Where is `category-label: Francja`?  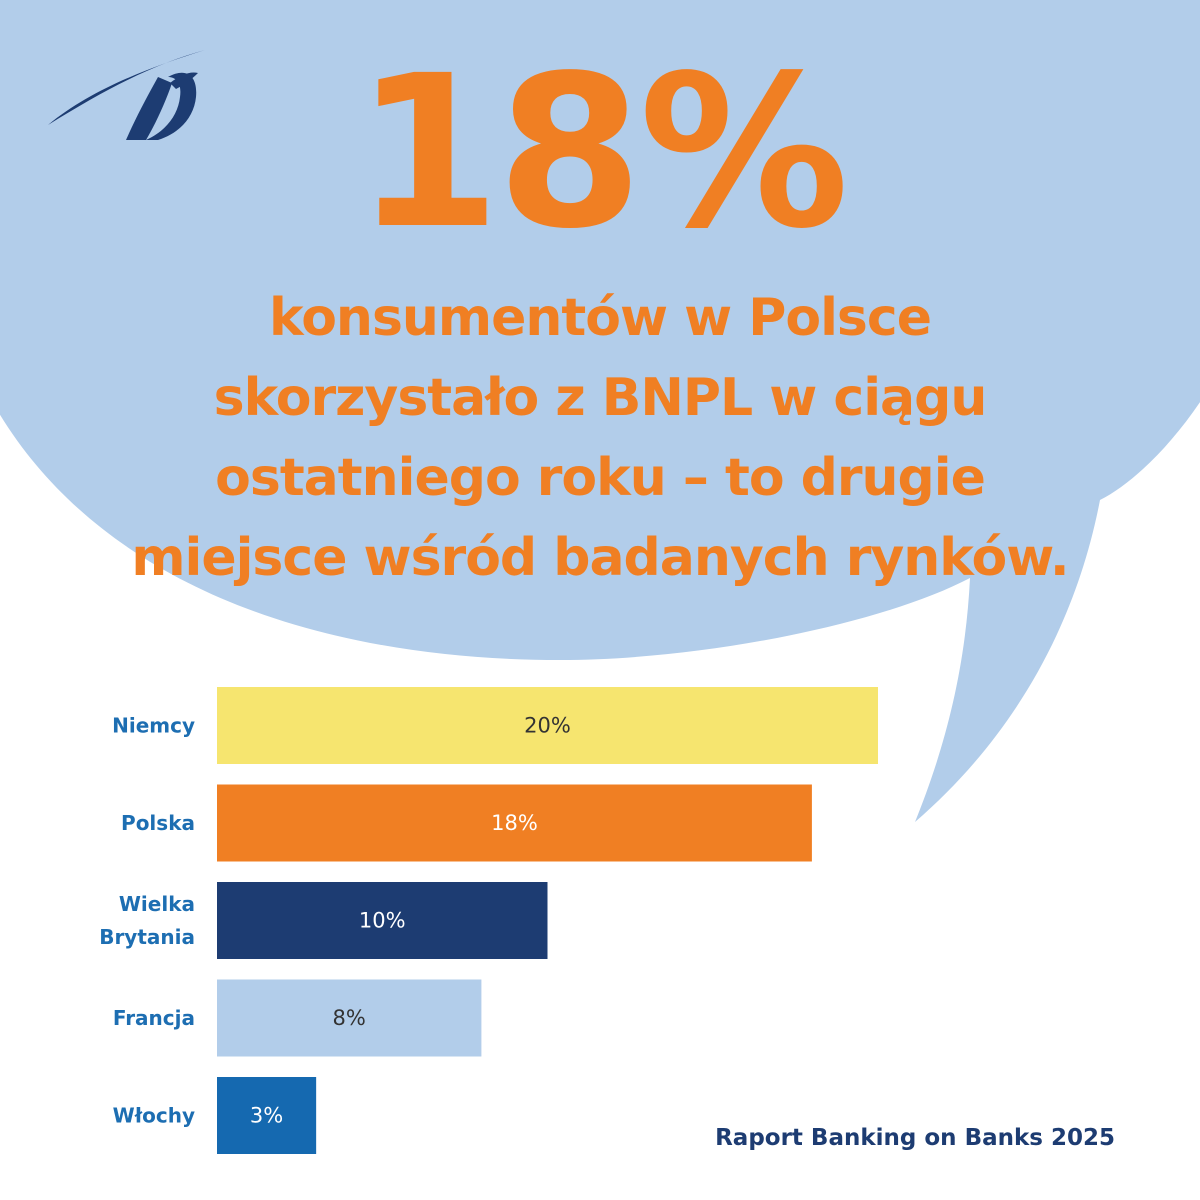 category-label: Francja is located at coordinates (154, 1018).